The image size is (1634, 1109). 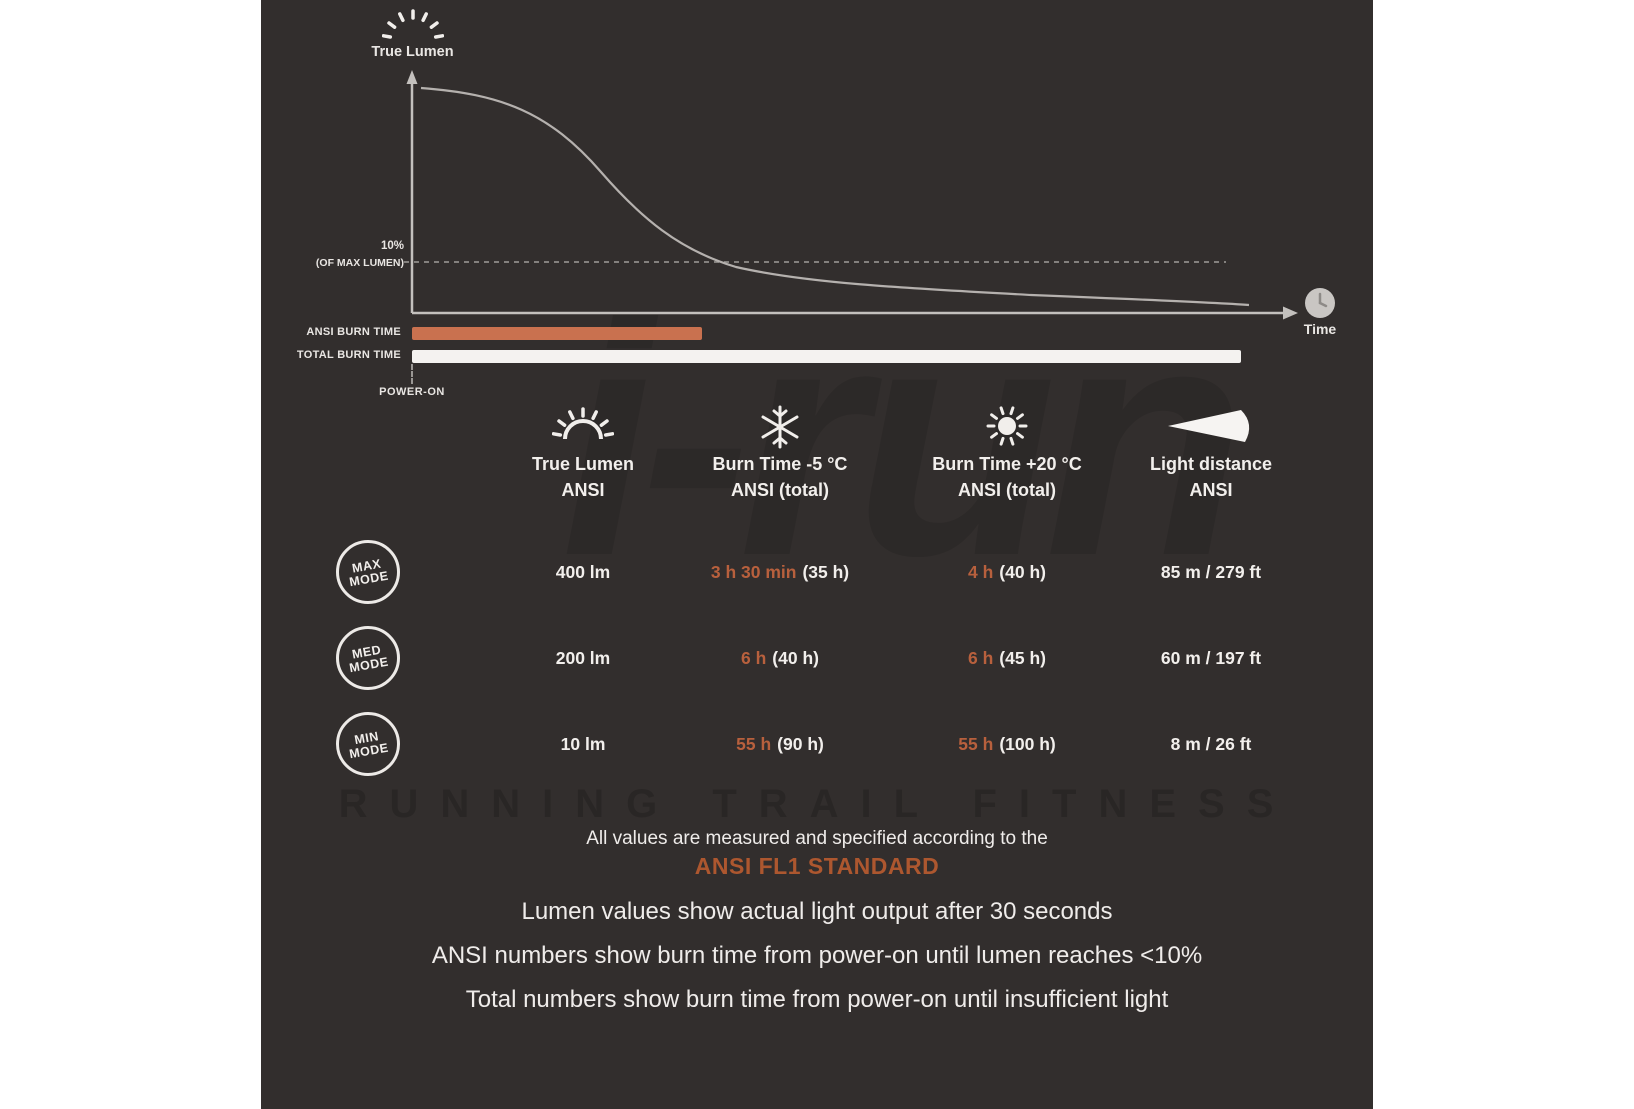 I want to click on watermark-tagline: RUNNING TRAIL FITNESS, so click(x=817, y=804).